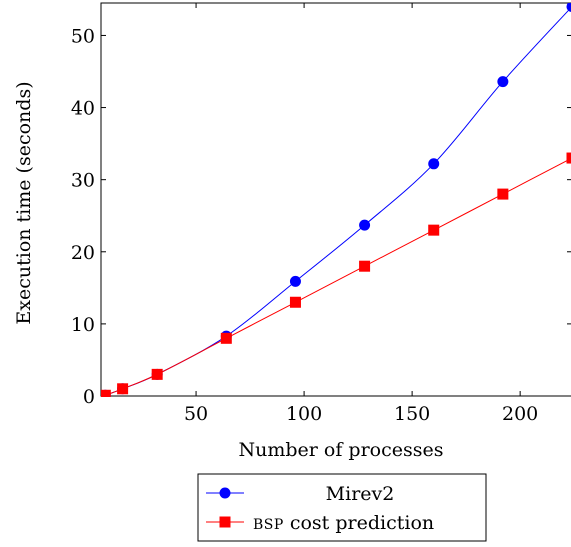 This screenshot has width=571, height=547. What do you see at coordinates (412, 414) in the screenshot?
I see `x-tick-label: 150` at bounding box center [412, 414].